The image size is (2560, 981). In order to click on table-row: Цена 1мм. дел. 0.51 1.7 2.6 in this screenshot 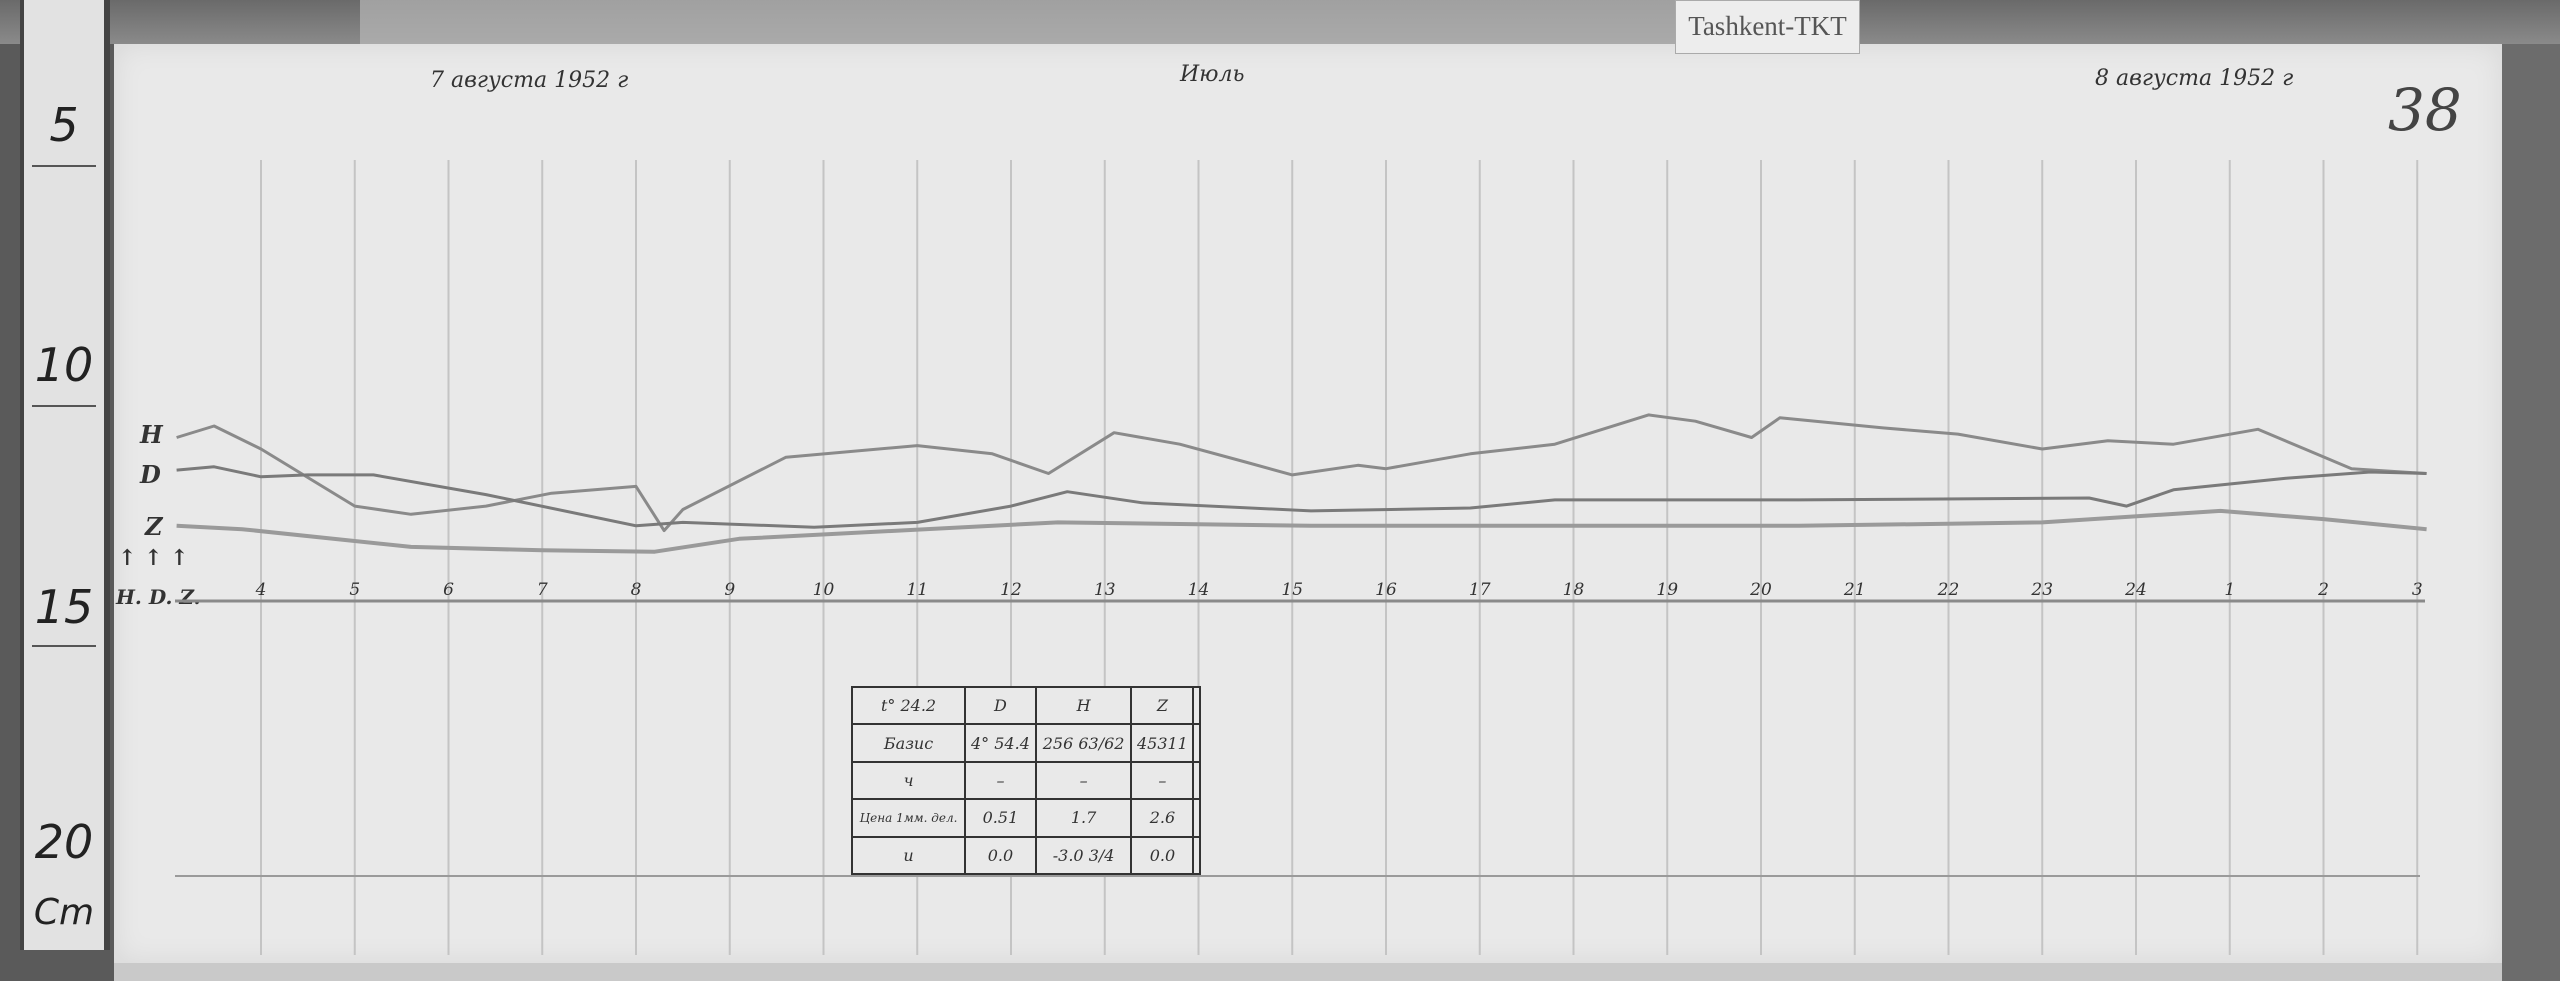, I will do `click(1025, 818)`.